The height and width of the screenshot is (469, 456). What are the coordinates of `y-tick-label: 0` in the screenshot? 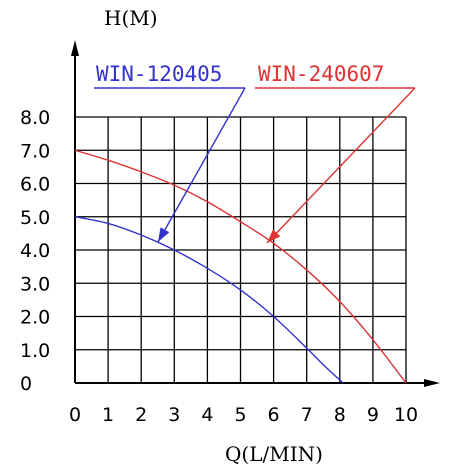 It's located at (26, 384).